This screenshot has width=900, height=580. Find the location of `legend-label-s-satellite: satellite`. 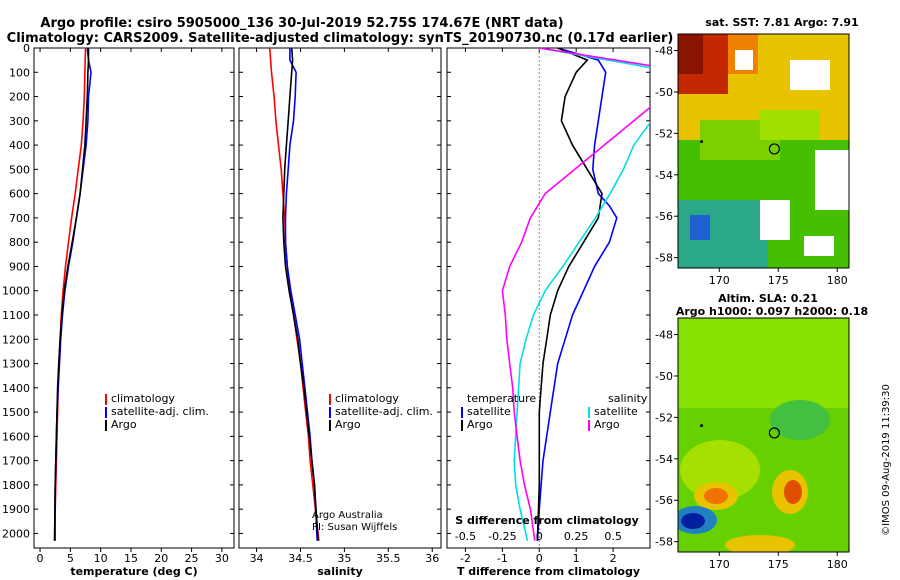

legend-label-s-satellite: satellite is located at coordinates (616, 411).